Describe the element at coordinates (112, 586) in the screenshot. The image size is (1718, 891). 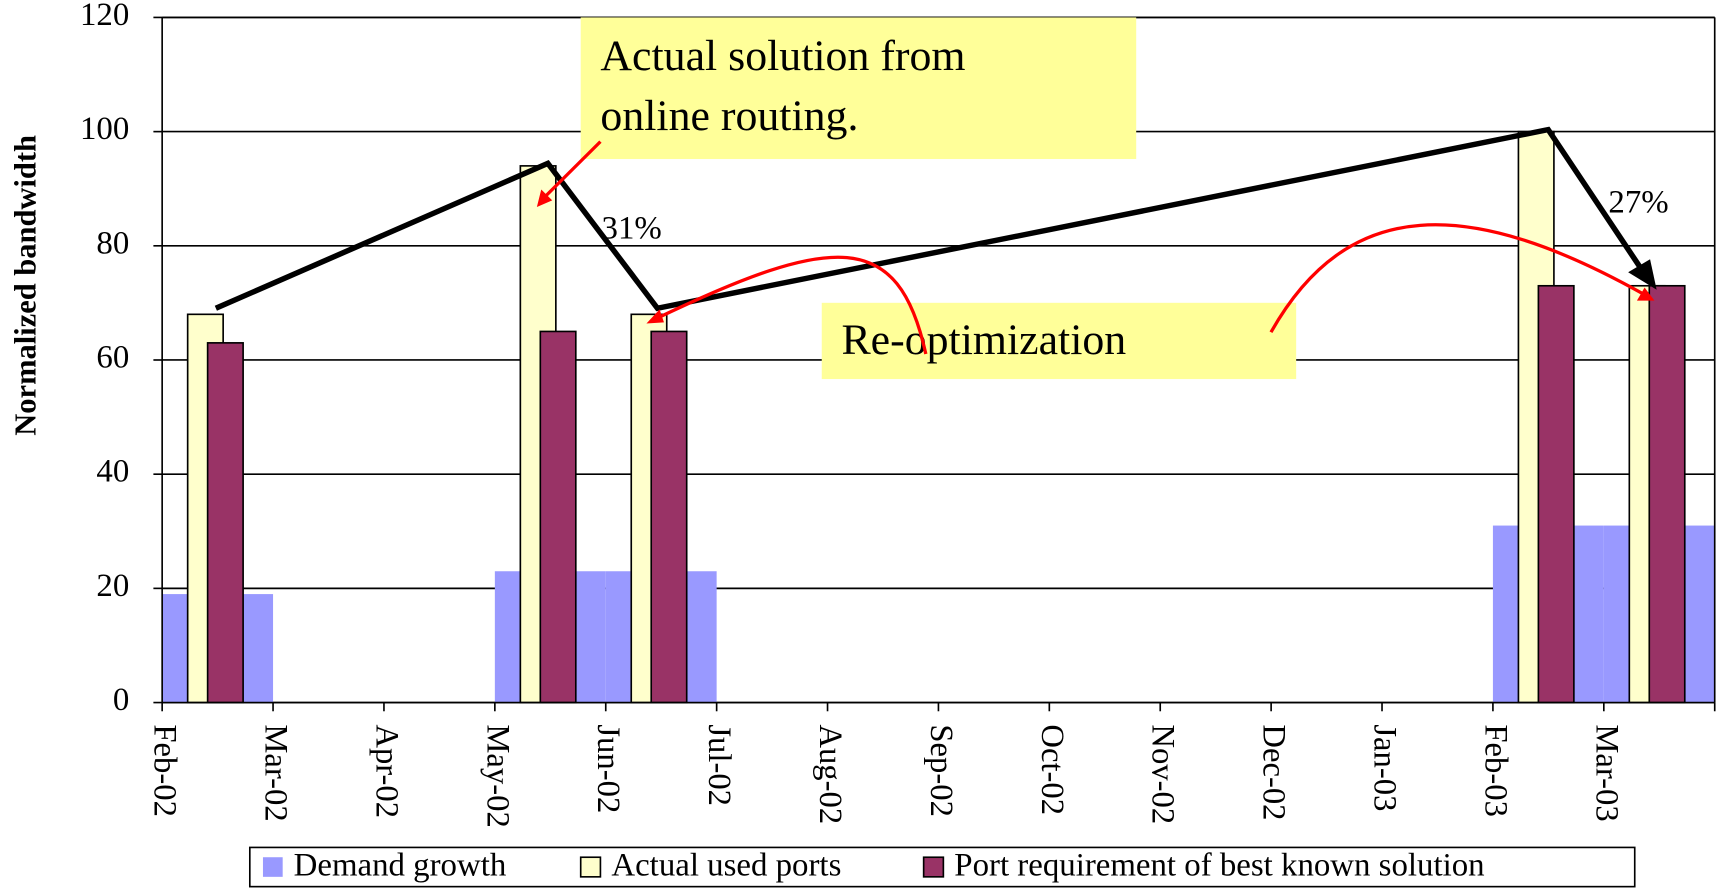
I see `y-tick-label: 20` at that location.